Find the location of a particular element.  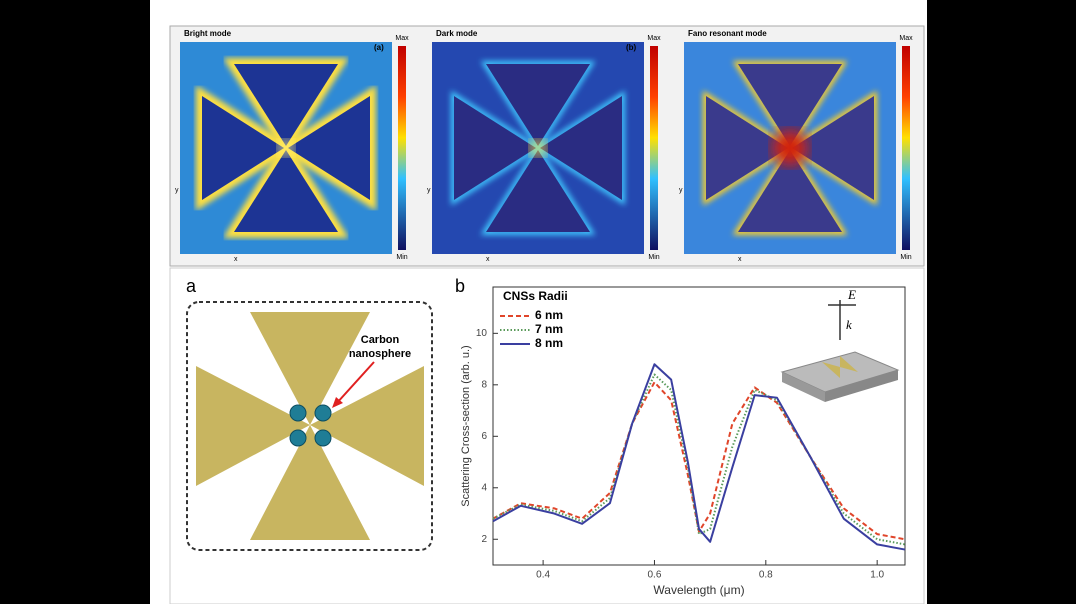

panel-label: a is located at coordinates (191, 286).